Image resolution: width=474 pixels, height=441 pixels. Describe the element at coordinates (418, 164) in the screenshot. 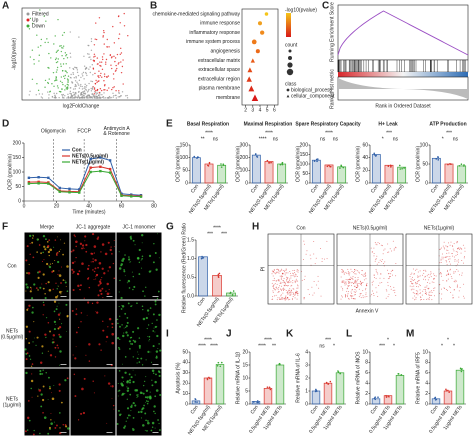

I see `y-axis-label: OCR (pmol/min)` at that location.